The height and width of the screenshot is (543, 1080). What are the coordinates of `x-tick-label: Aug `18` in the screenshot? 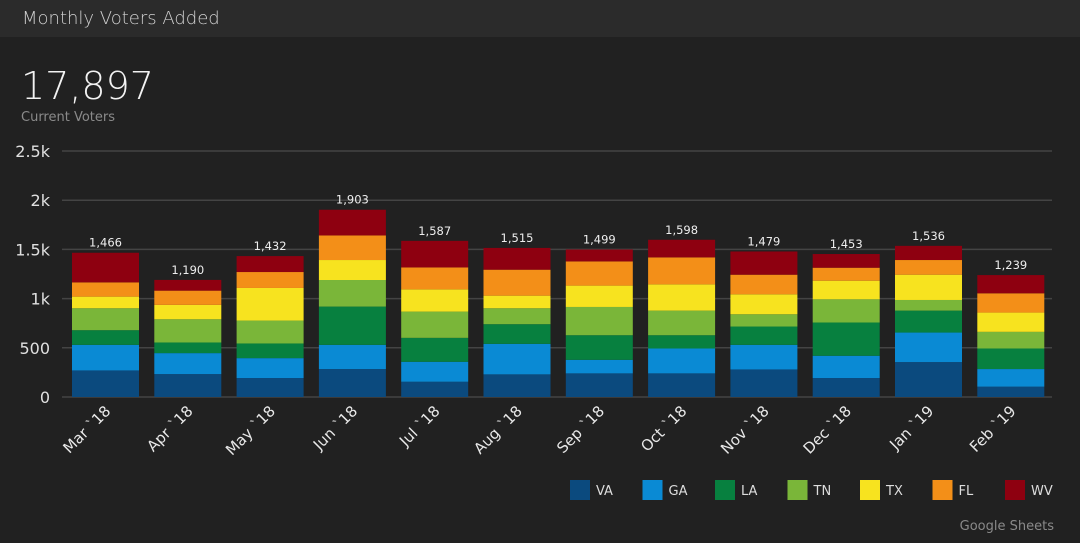 It's located at (498, 430).